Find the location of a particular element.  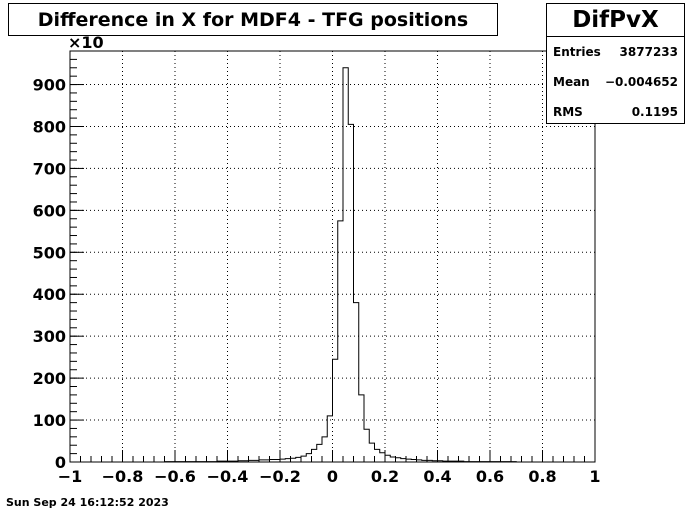

y-tick-label: 100 is located at coordinates (49, 420).